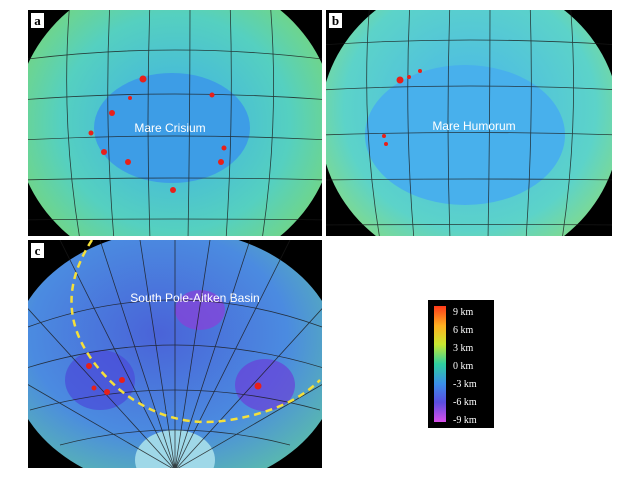  I want to click on colorbar-strip, so click(440, 364).